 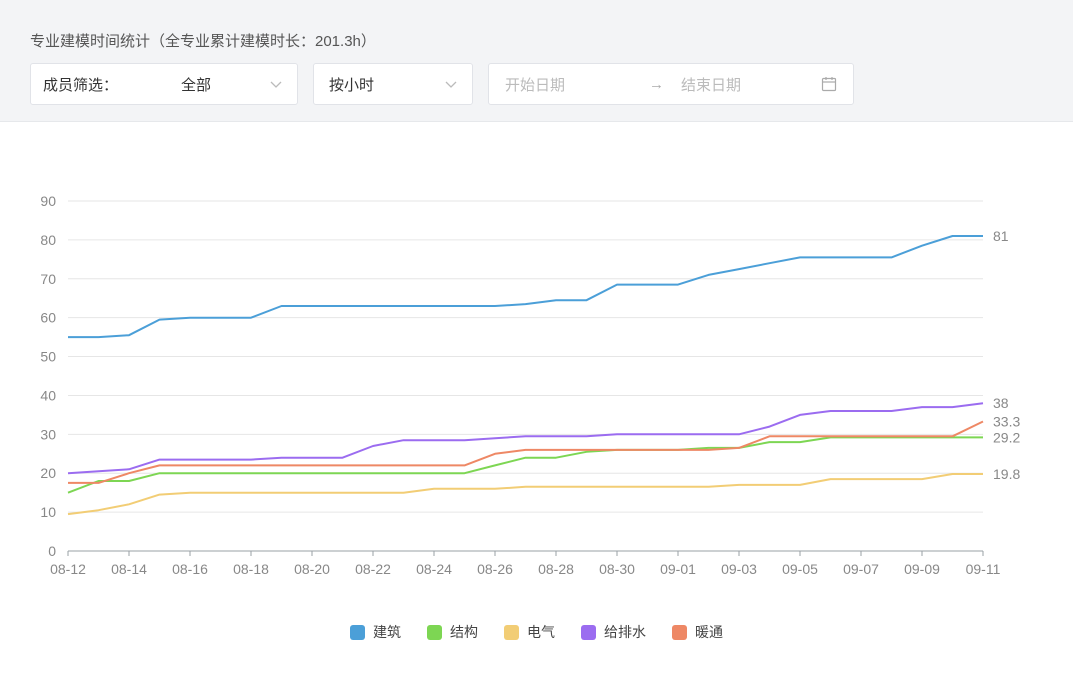 I want to click on series-end-label: 29.2, so click(x=1006, y=437).